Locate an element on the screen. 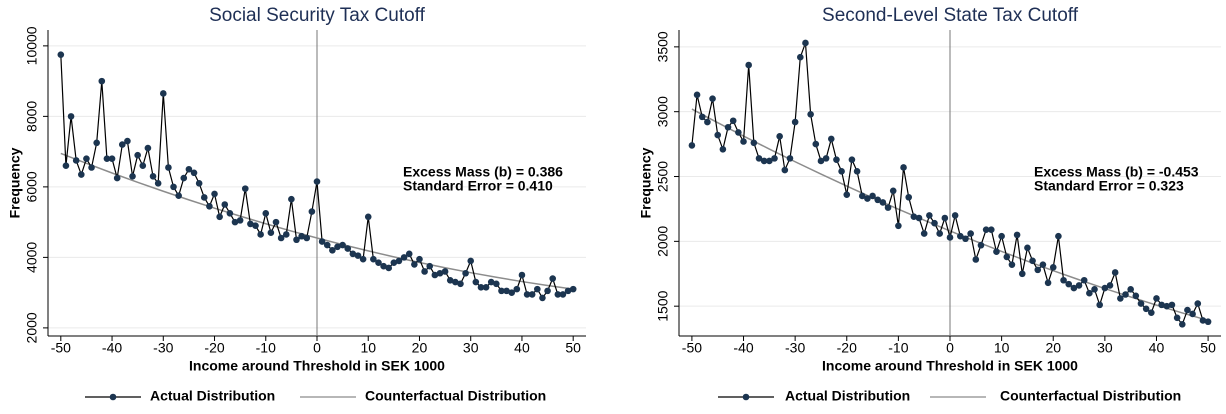  x-tick-label: 30 is located at coordinates (1105, 348).